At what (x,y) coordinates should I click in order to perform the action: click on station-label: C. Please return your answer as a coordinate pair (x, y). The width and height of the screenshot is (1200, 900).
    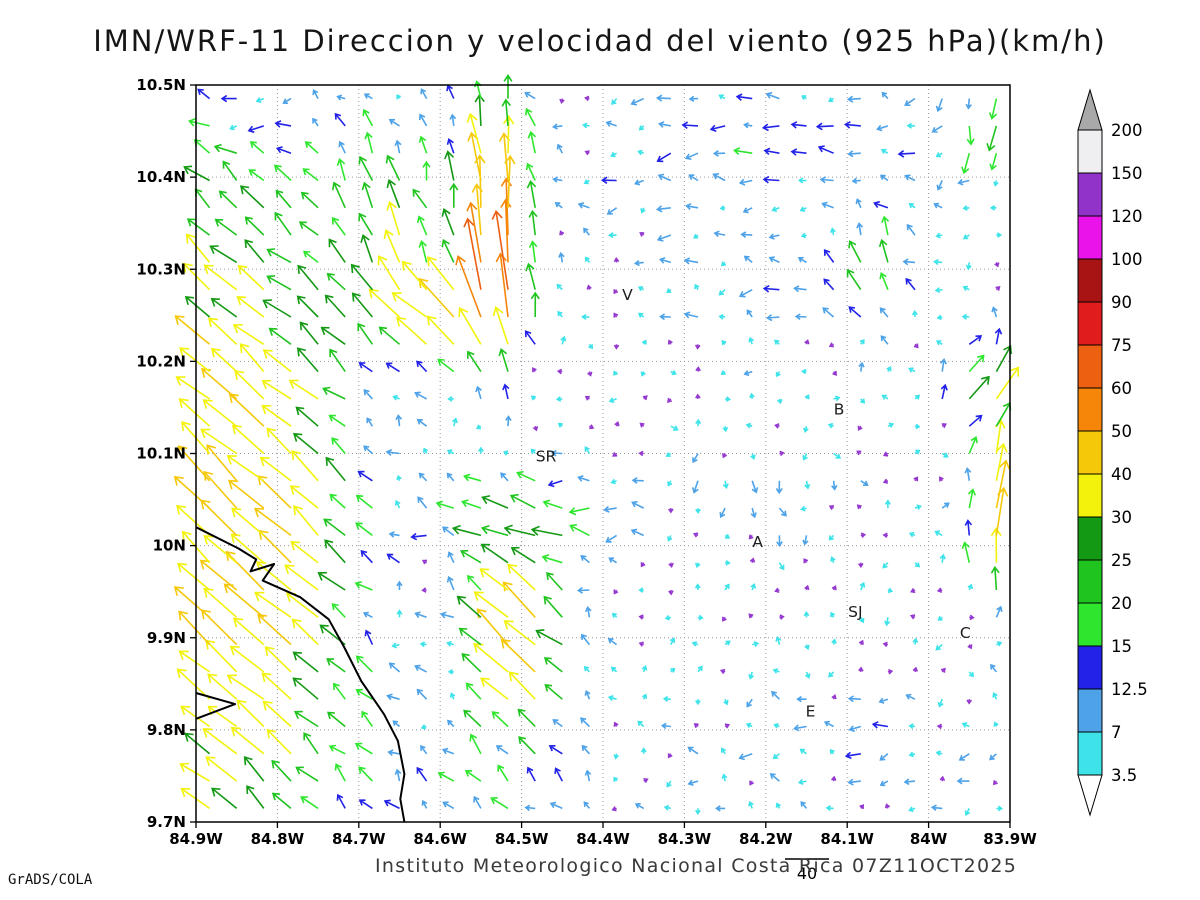
    Looking at the image, I should click on (965, 633).